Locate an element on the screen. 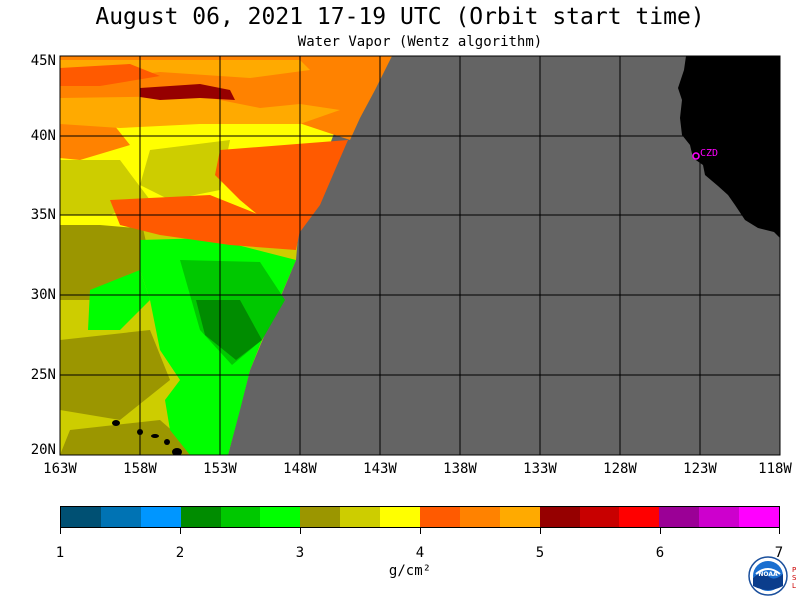 The image size is (800, 600). colorbar-label-5: 5 is located at coordinates (540, 553).